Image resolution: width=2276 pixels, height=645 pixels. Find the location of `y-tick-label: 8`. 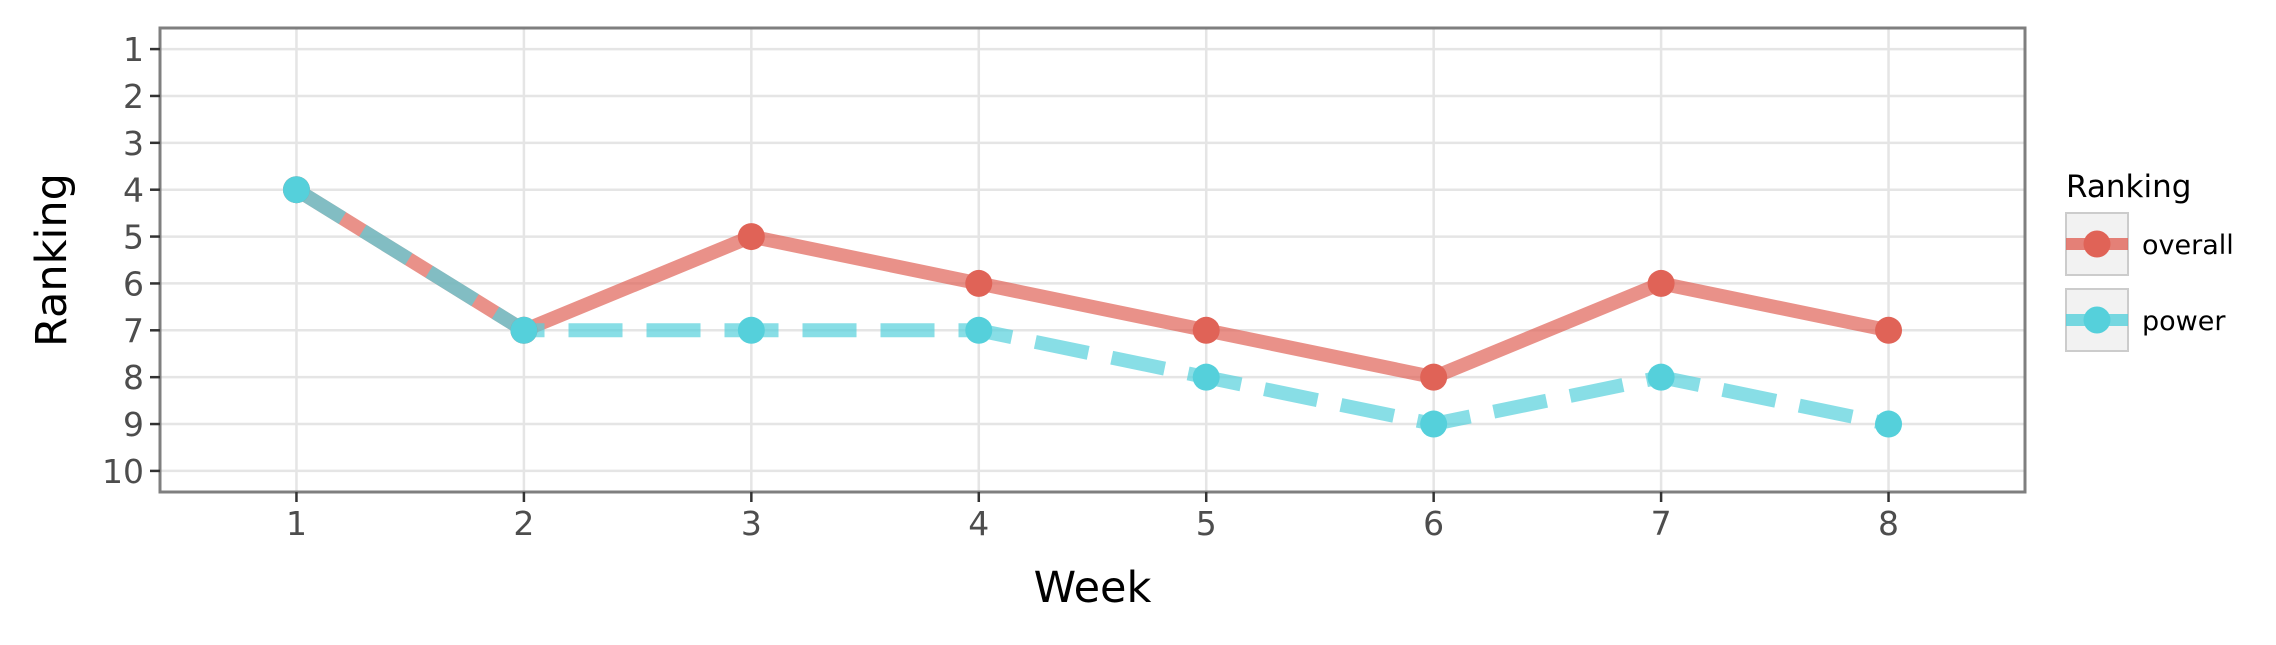

y-tick-label: 8 is located at coordinates (133, 377).